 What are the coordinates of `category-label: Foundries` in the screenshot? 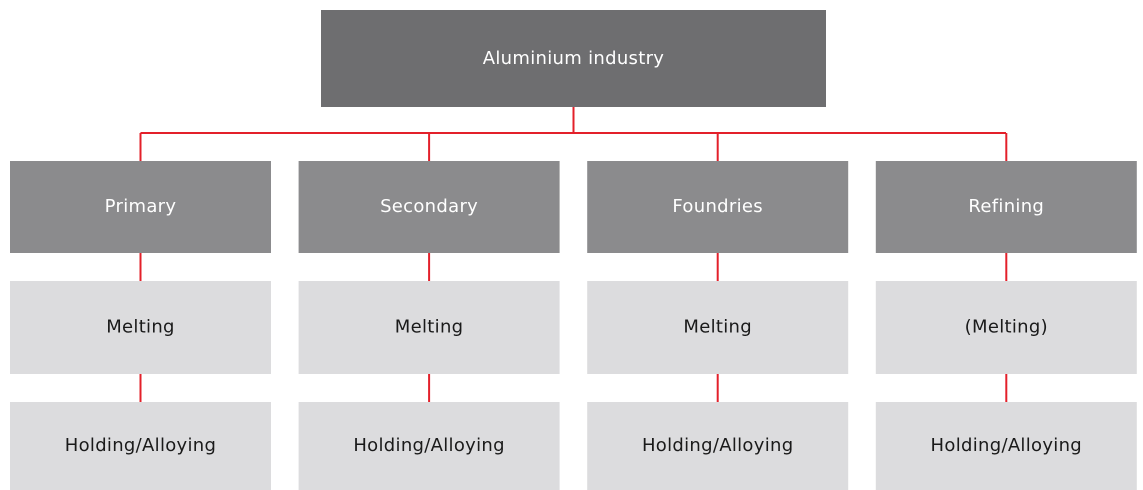 It's located at (717, 206).